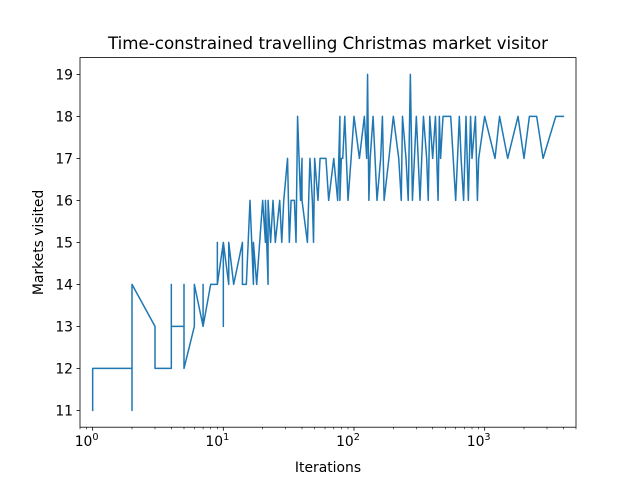  I want to click on x-axis-label: Iterations, so click(328, 468).